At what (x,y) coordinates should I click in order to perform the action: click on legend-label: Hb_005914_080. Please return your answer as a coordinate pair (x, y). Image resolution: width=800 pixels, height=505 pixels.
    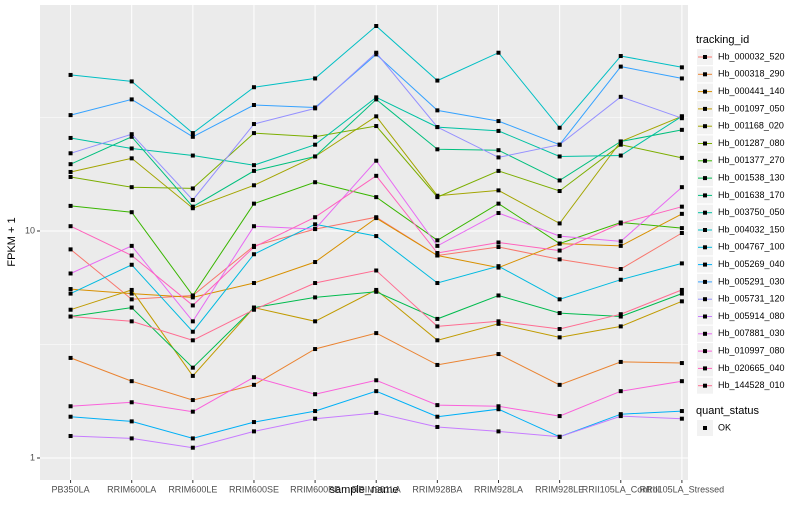
    Looking at the image, I should click on (751, 316).